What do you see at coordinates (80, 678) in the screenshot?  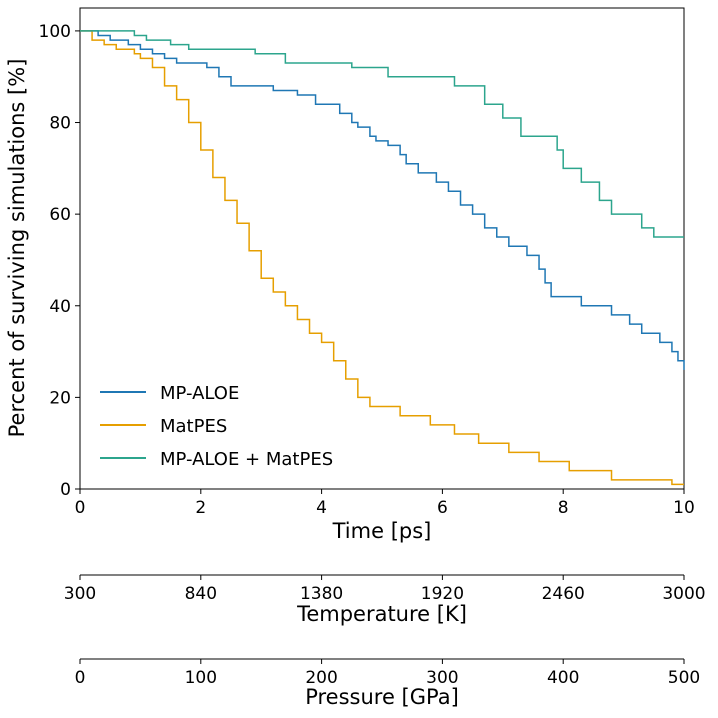 I see `secondary-tick-label: 0` at bounding box center [80, 678].